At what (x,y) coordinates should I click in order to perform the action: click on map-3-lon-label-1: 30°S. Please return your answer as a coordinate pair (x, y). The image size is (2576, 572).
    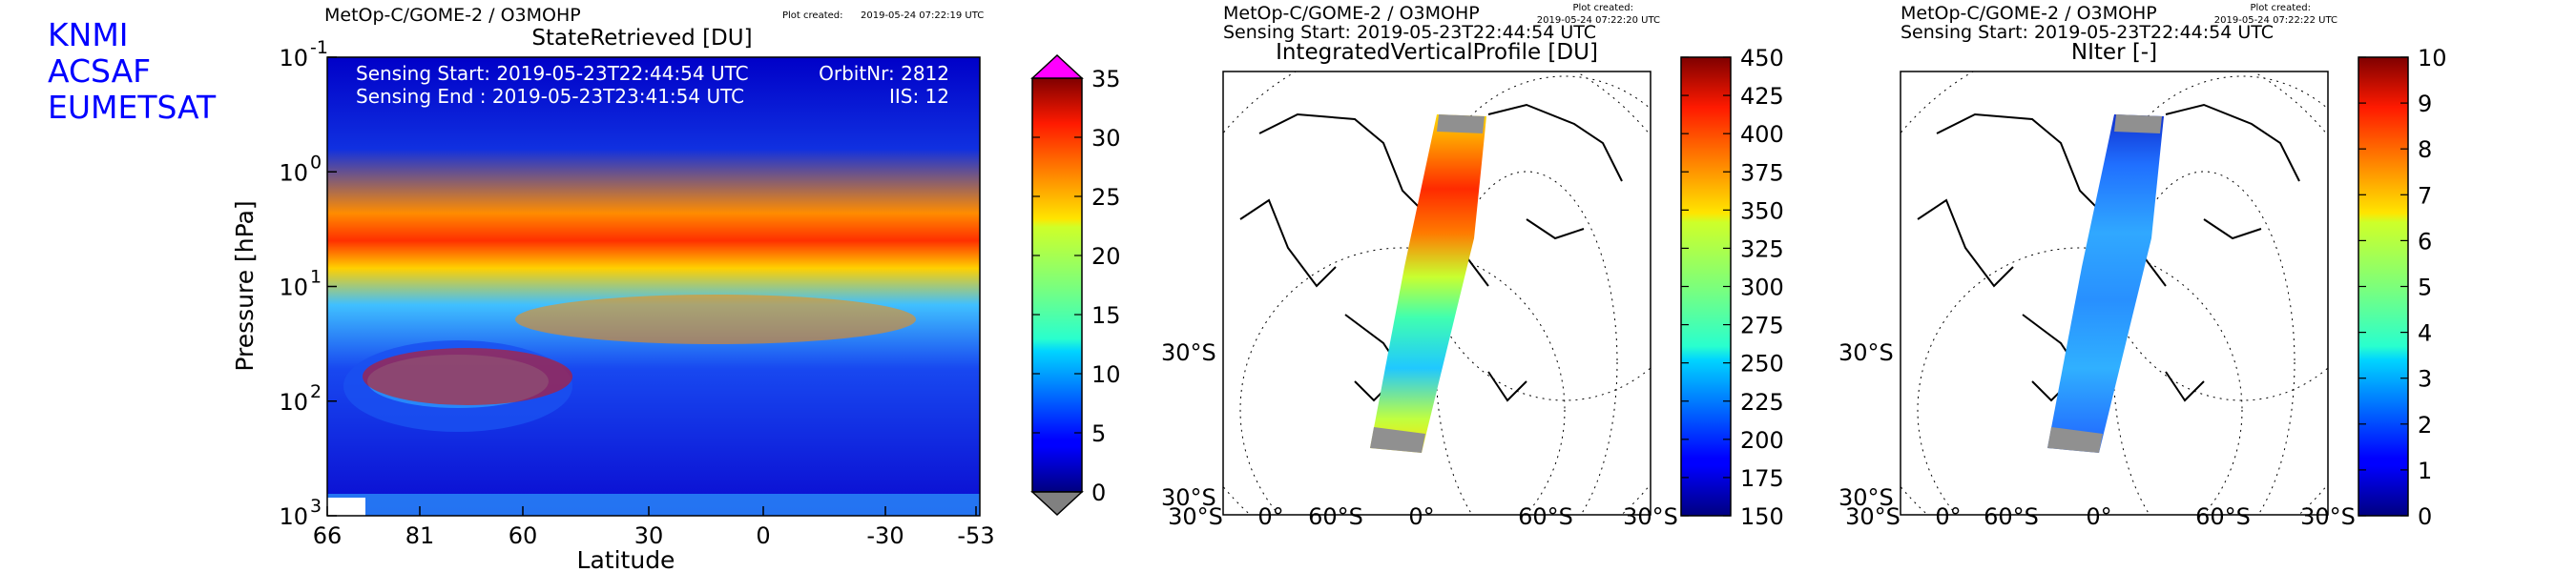
    Looking at the image, I should click on (1873, 516).